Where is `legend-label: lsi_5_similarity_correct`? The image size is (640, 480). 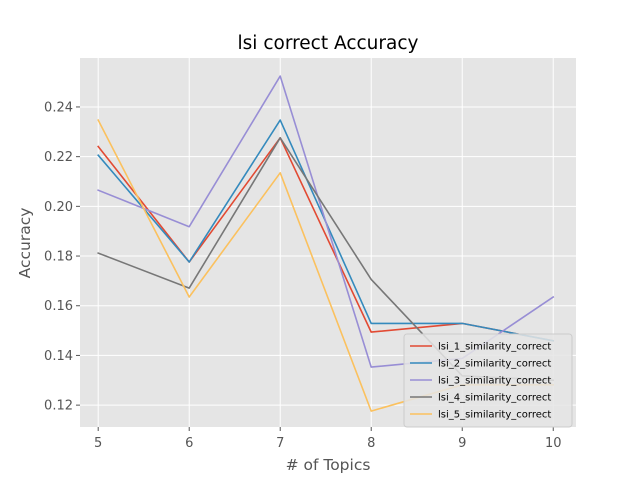 legend-label: lsi_5_similarity_correct is located at coordinates (494, 415).